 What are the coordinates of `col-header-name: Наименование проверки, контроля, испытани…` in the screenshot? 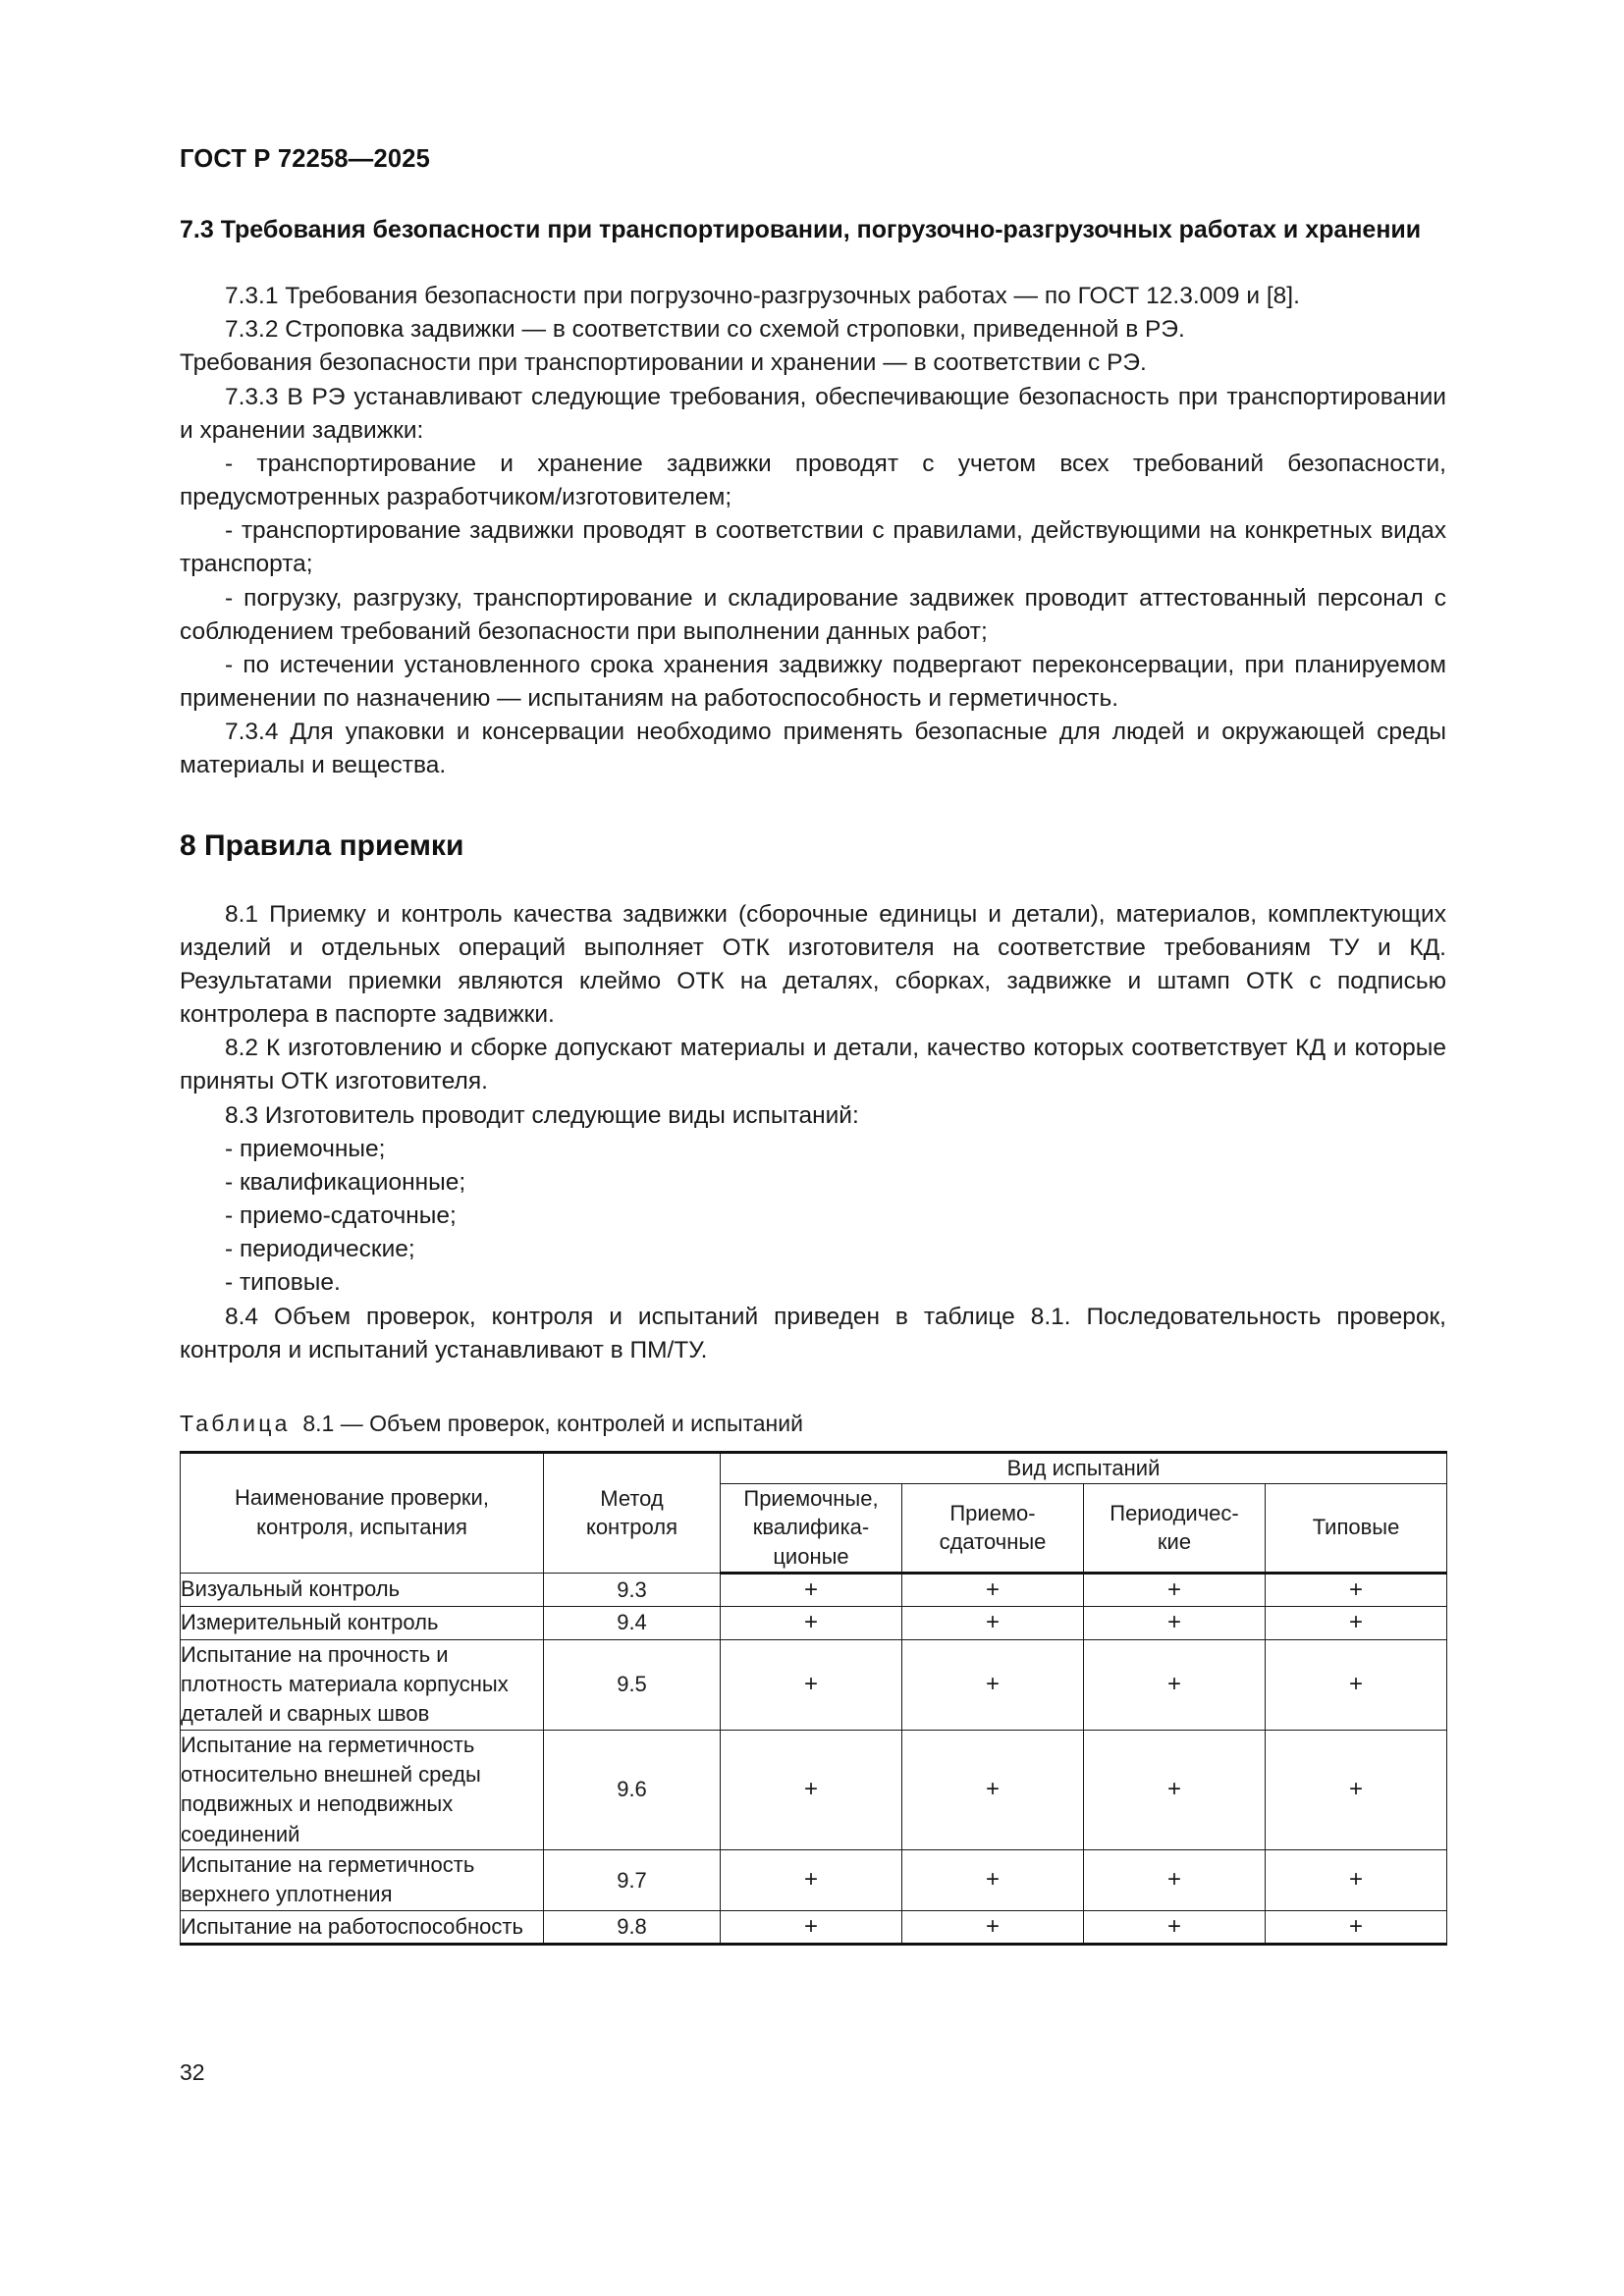 It's located at (362, 1512).